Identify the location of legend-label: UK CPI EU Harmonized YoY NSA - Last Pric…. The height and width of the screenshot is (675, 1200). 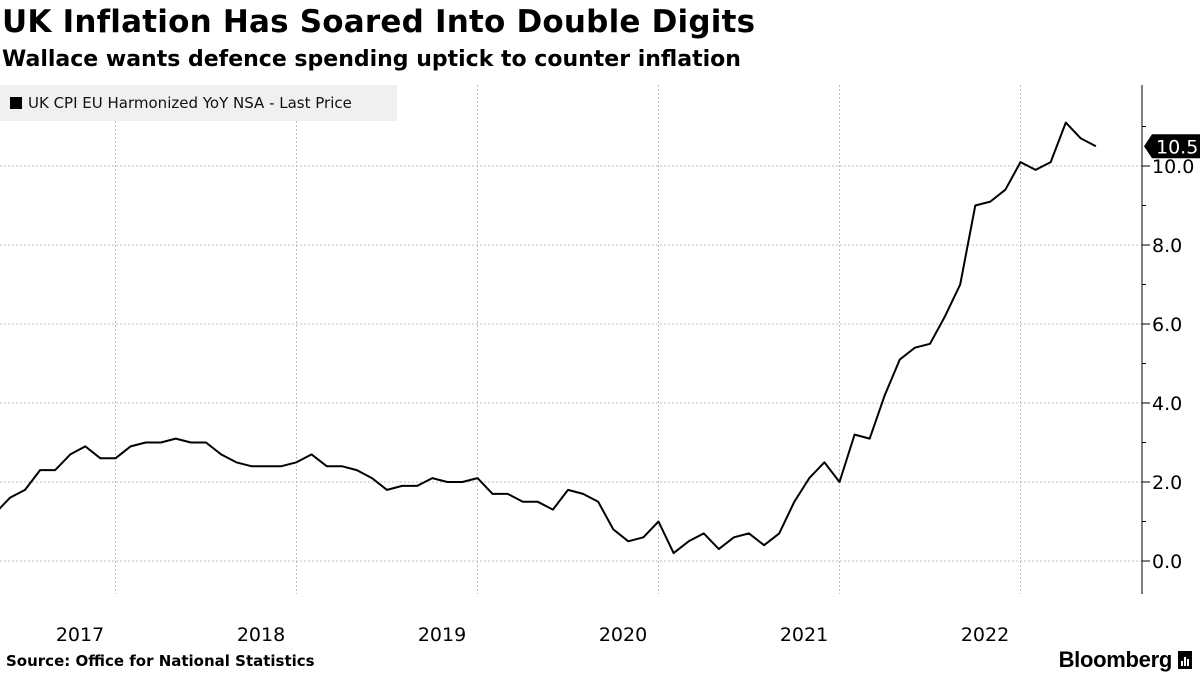
(190, 103).